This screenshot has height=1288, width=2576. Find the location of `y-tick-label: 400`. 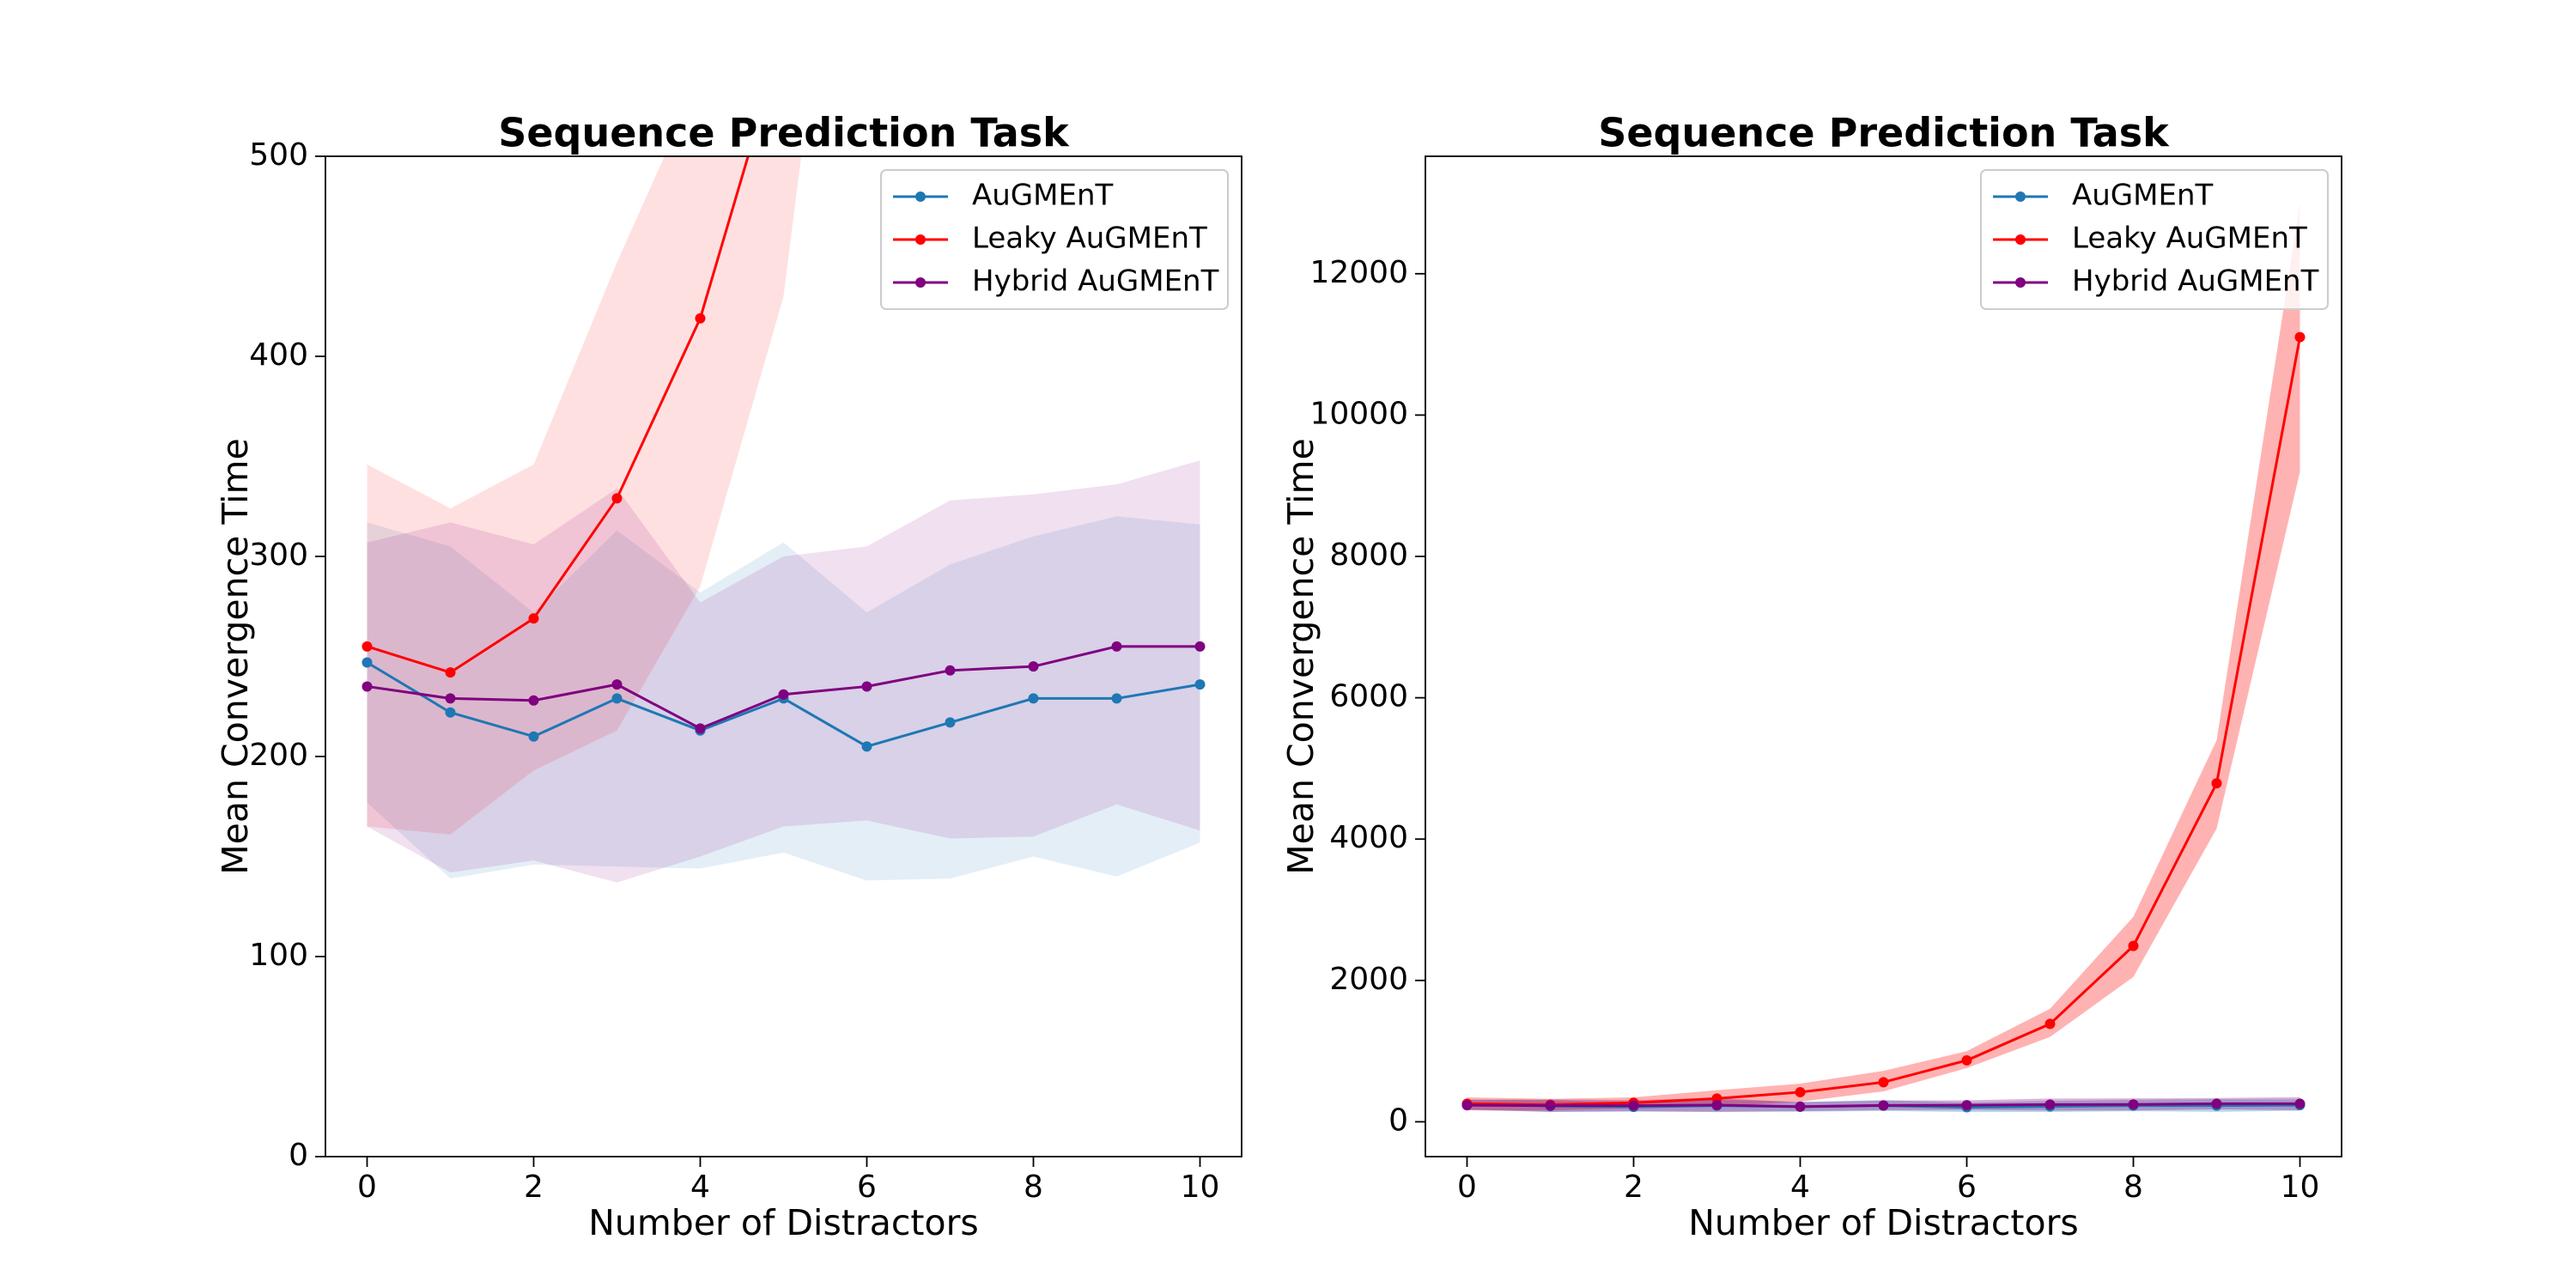

y-tick-label: 400 is located at coordinates (279, 355).